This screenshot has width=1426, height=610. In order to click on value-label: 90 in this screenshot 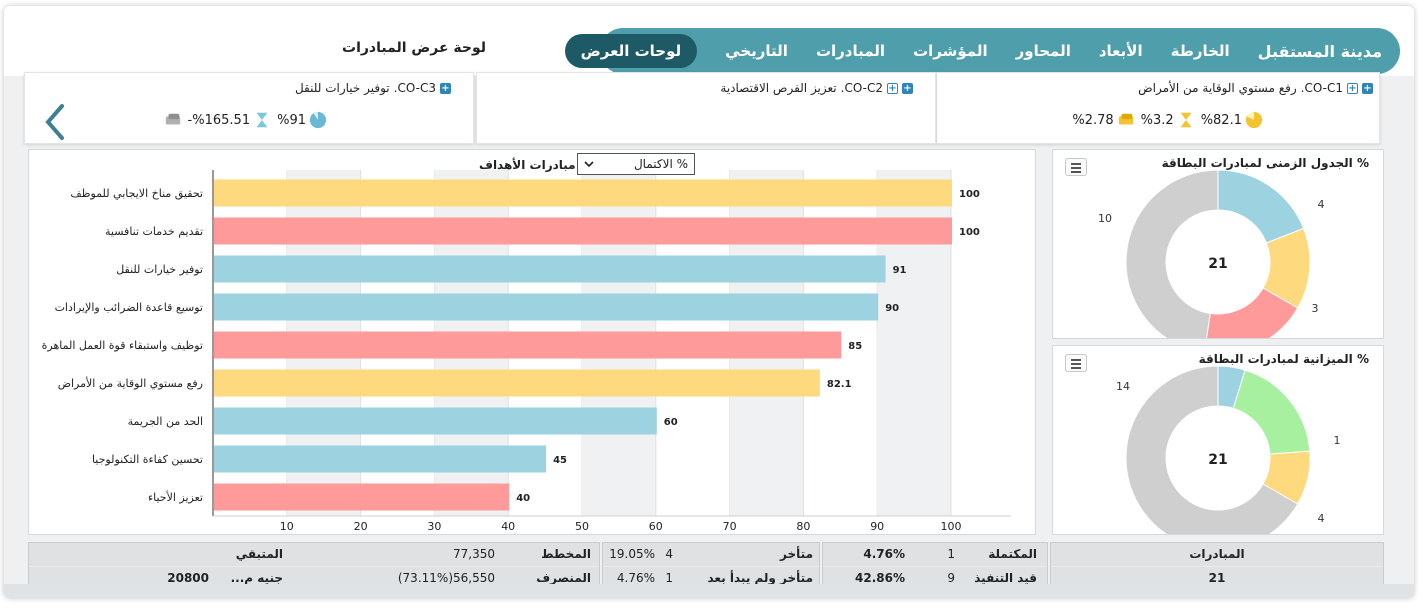, I will do `click(892, 308)`.